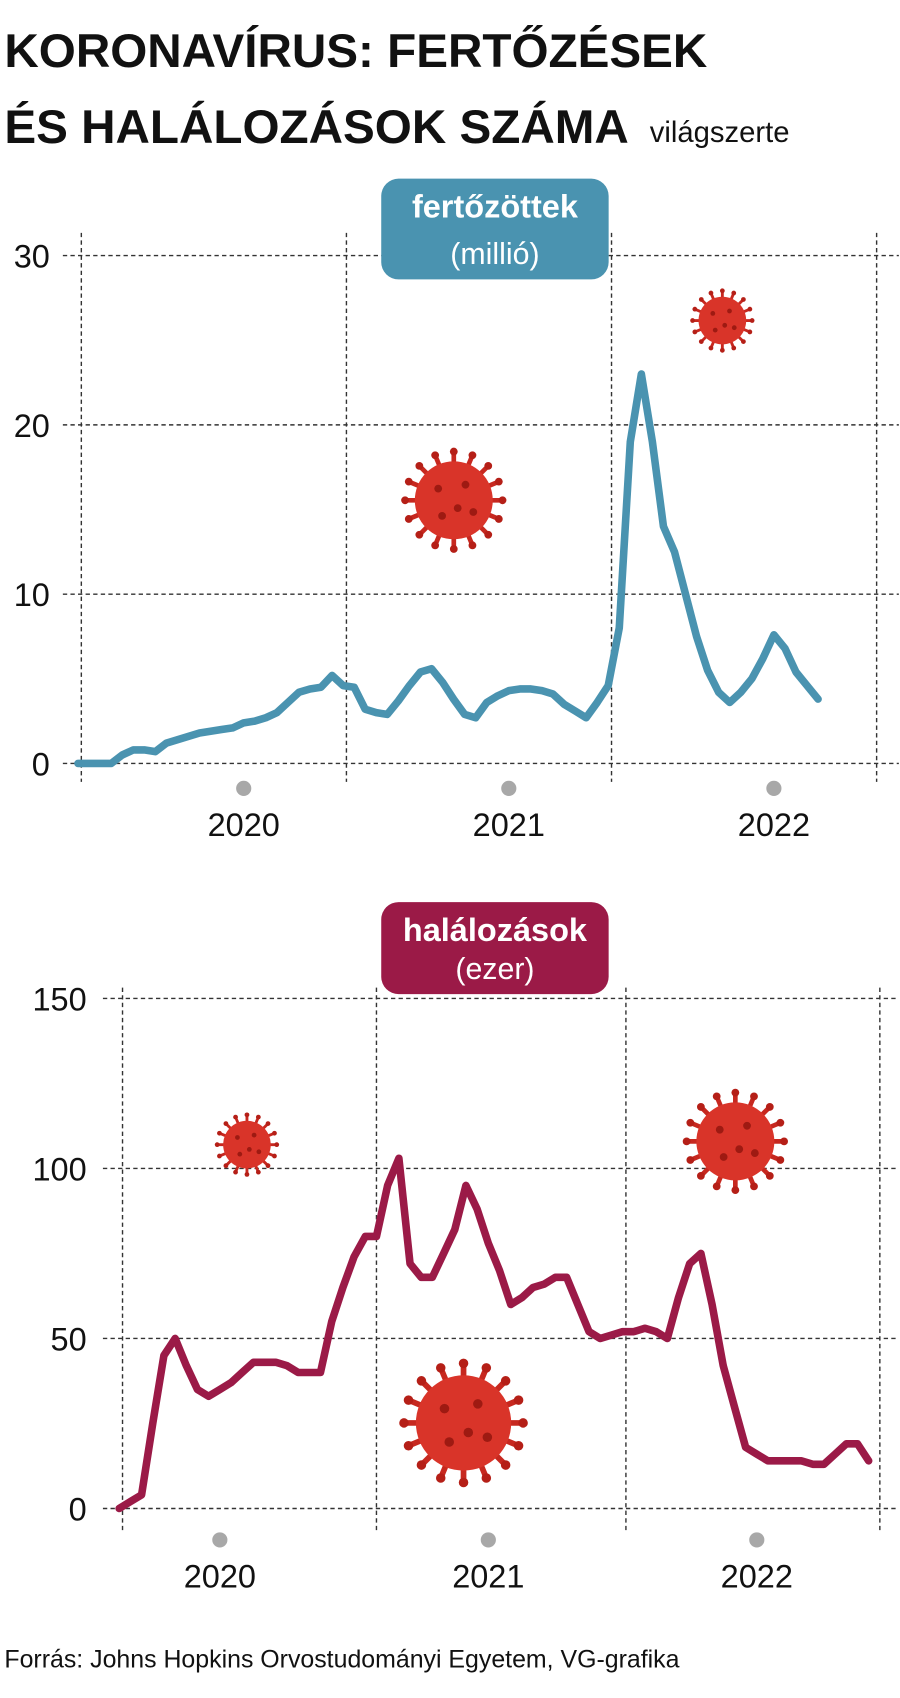 Image resolution: width=900 pixels, height=1698 pixels. I want to click on y-tick-label: 0, so click(41, 764).